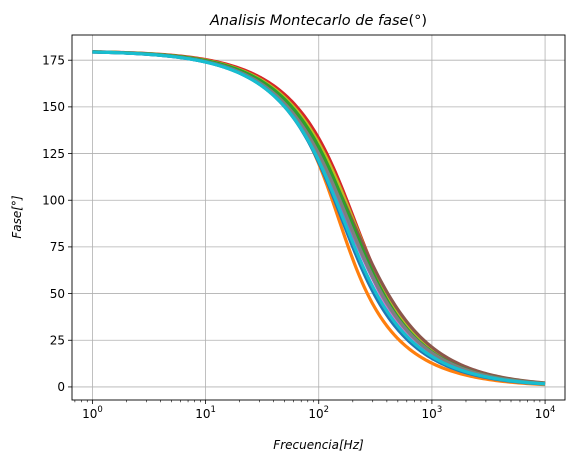 The height and width of the screenshot is (464, 573). Describe the element at coordinates (57, 247) in the screenshot. I see `y-tick-label: 75` at that location.